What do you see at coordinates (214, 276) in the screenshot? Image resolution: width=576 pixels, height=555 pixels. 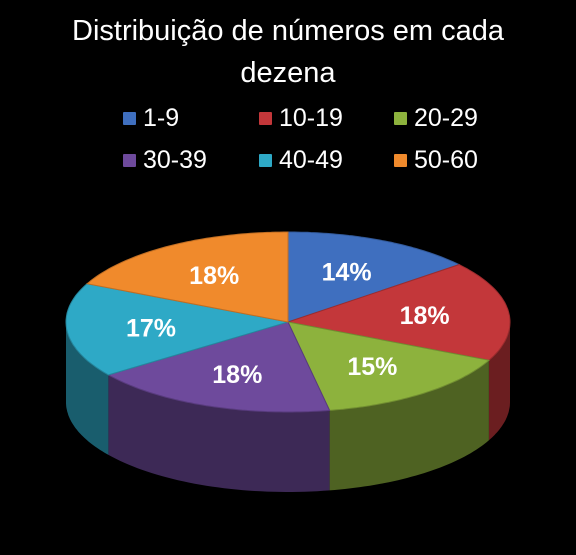 I see `pie-label-50-60: 18%` at bounding box center [214, 276].